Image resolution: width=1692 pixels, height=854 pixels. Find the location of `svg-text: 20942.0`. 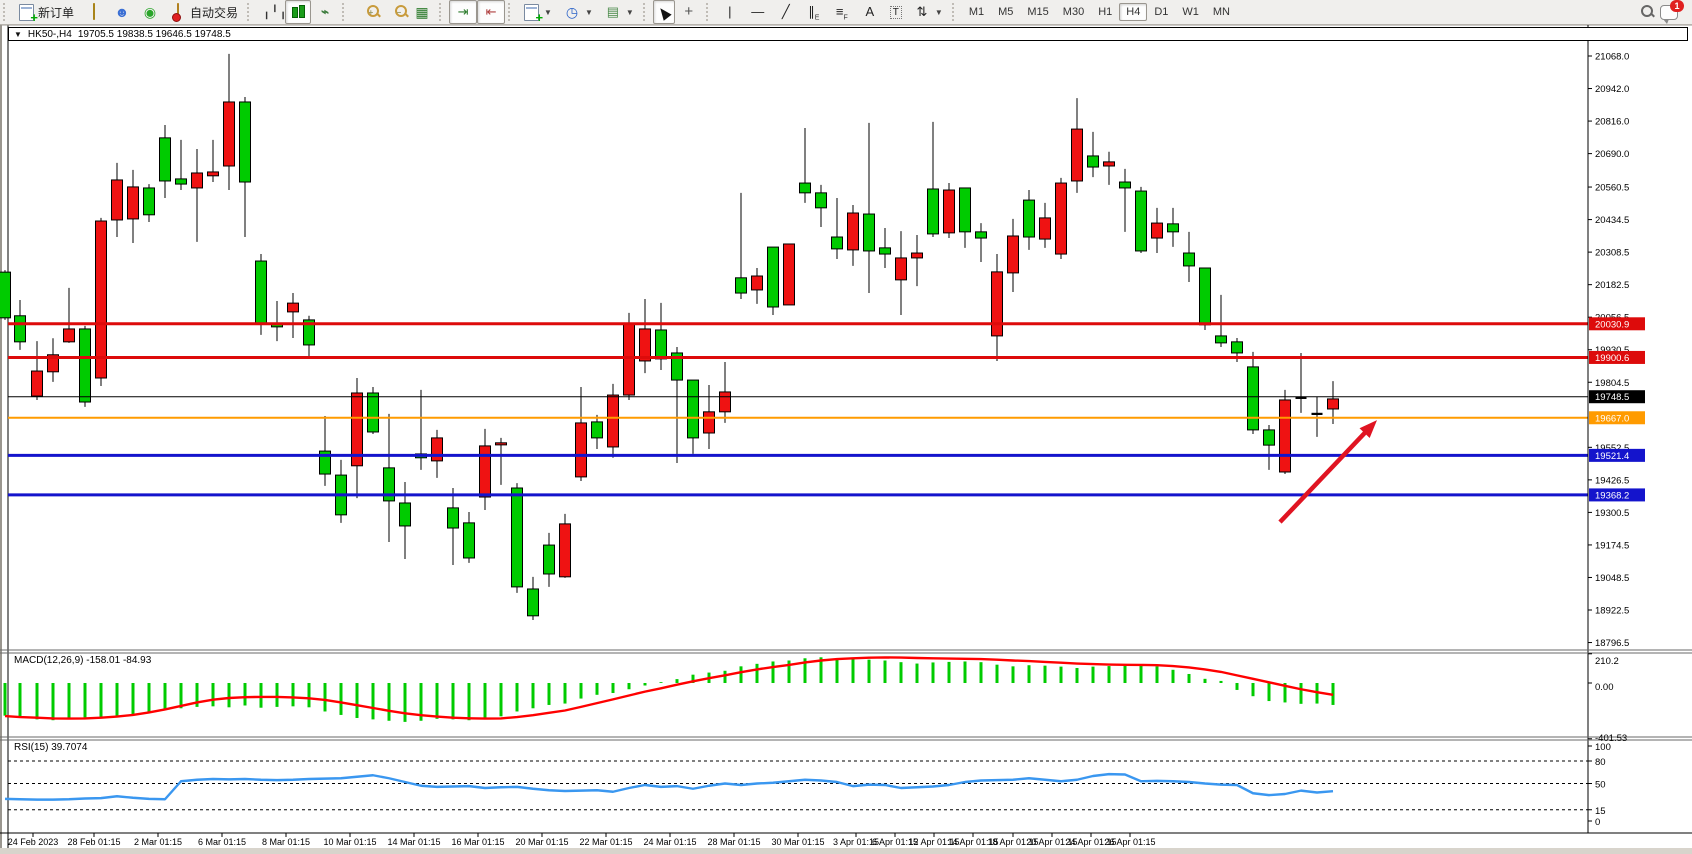

svg-text: 20942.0 is located at coordinates (1612, 89).